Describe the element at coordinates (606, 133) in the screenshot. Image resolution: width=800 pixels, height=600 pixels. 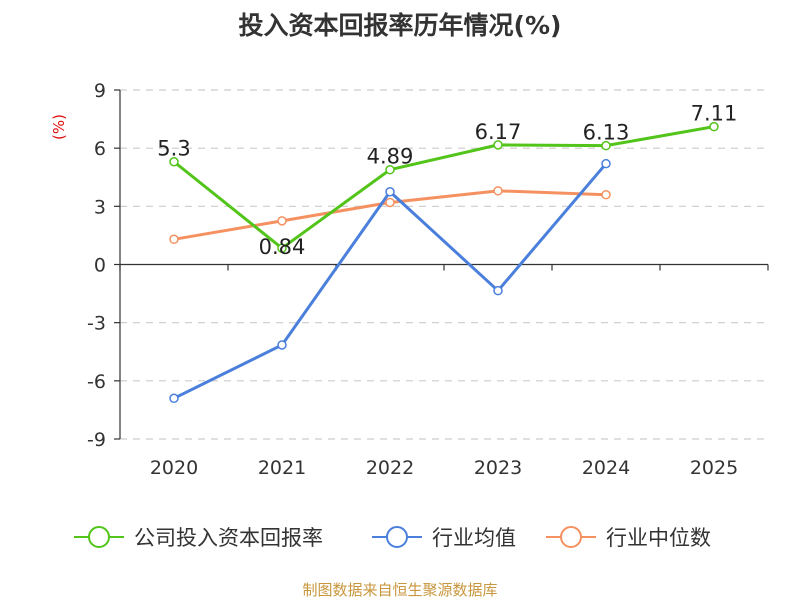
I see `data-label: 6.13` at that location.